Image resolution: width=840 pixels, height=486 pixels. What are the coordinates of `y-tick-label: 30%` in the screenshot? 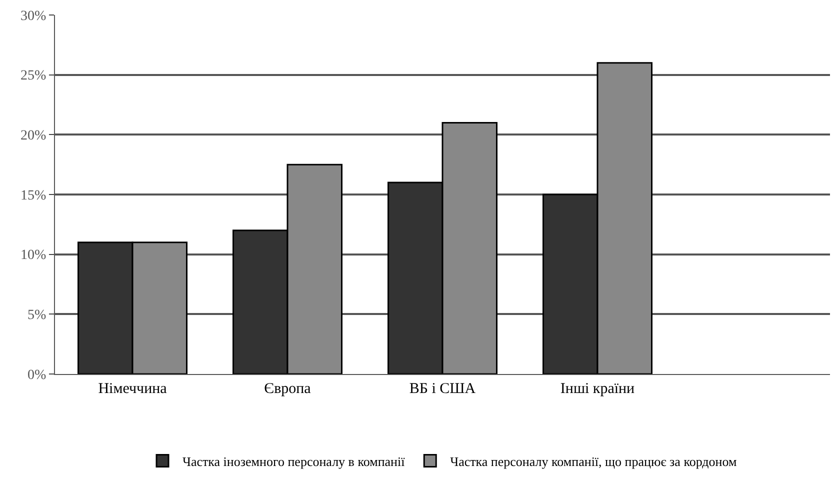 It's located at (33, 16).